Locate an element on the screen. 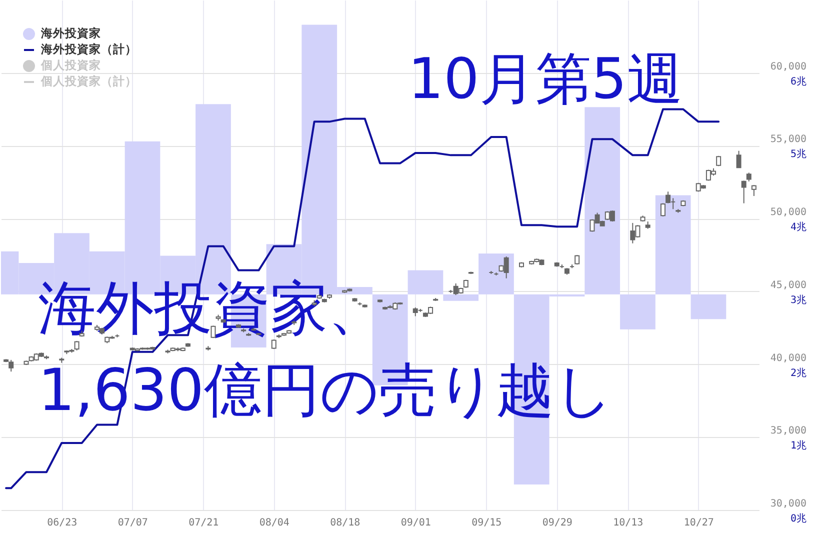  y-tick-label: 45,000 is located at coordinates (788, 285).